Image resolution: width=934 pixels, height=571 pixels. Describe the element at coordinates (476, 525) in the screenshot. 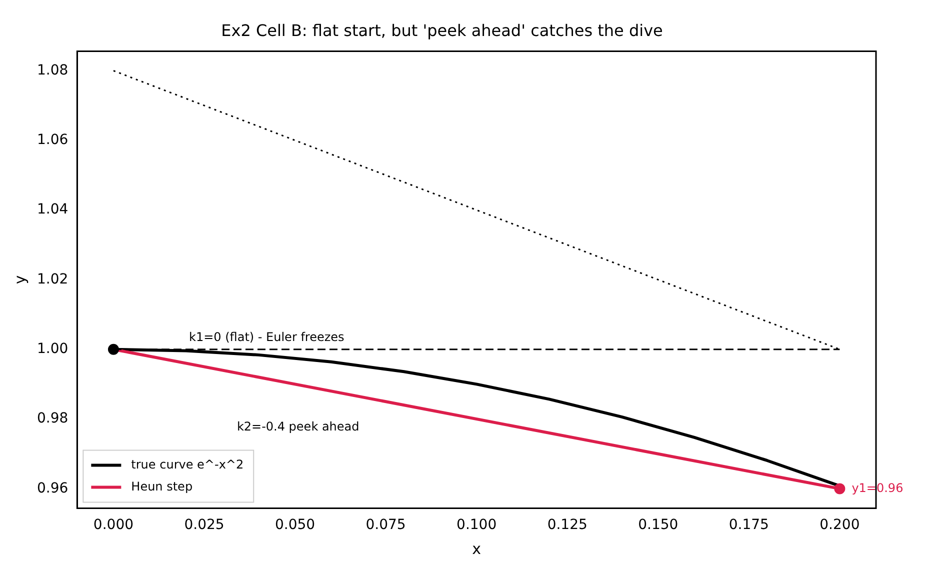

I see `x-tick-label: 0.100` at that location.